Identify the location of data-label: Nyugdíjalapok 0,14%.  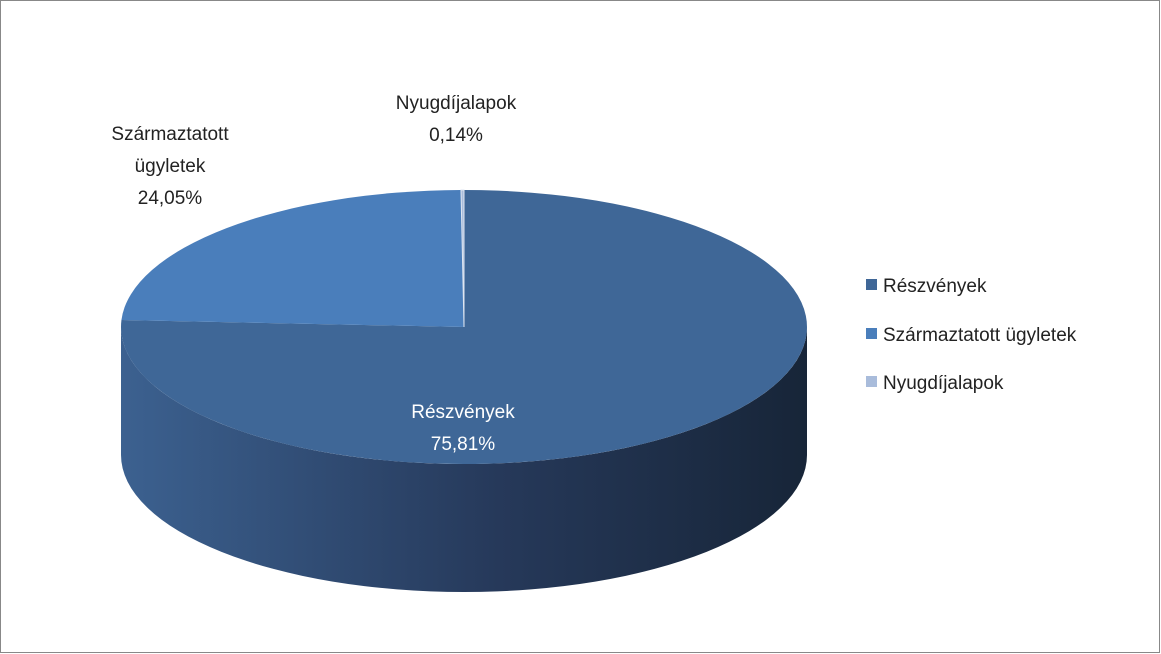
(456, 120).